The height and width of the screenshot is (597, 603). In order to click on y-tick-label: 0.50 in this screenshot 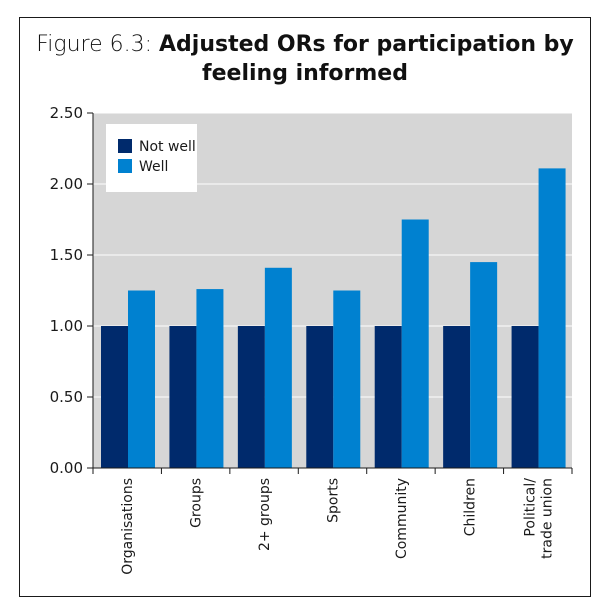, I will do `click(66, 397)`.